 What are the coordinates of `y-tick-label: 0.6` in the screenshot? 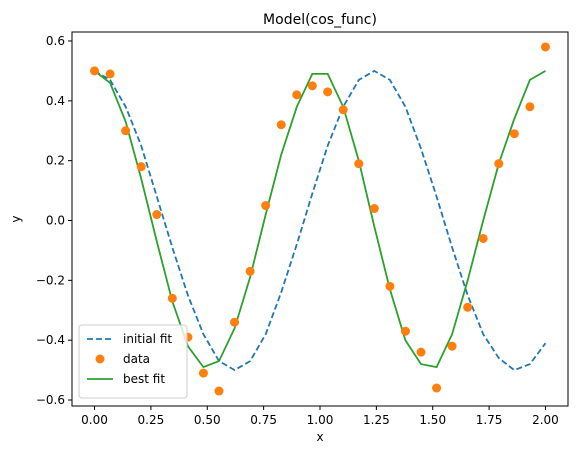 It's located at (55, 41).